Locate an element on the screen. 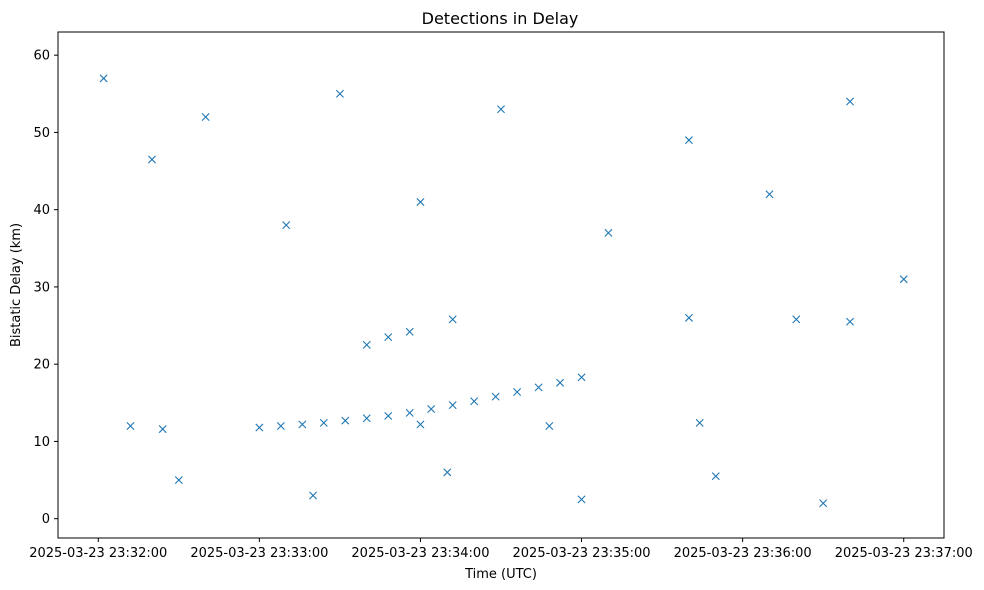 Image resolution: width=984 pixels, height=590 pixels. x-tick-label: 2025-03-23 23:32:00 is located at coordinates (98, 553).